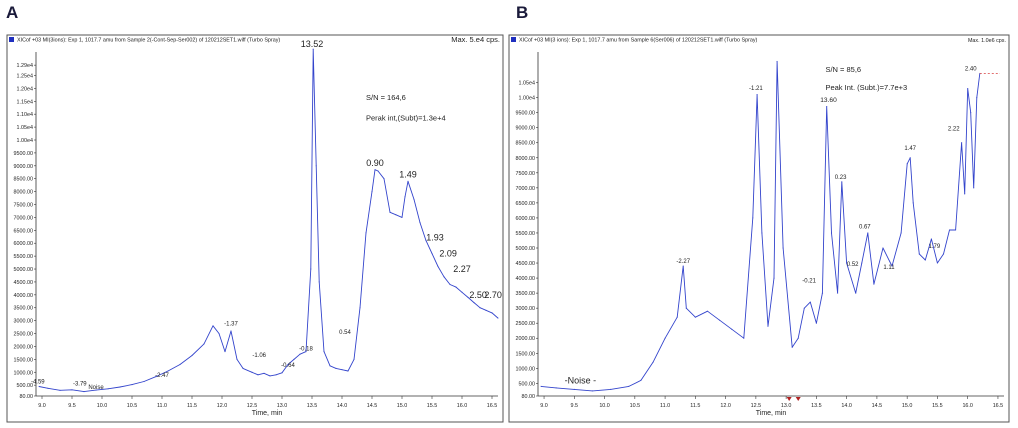 The height and width of the screenshot is (428, 1018). What do you see at coordinates (513, 39) in the screenshot?
I see `series-color-icon` at bounding box center [513, 39].